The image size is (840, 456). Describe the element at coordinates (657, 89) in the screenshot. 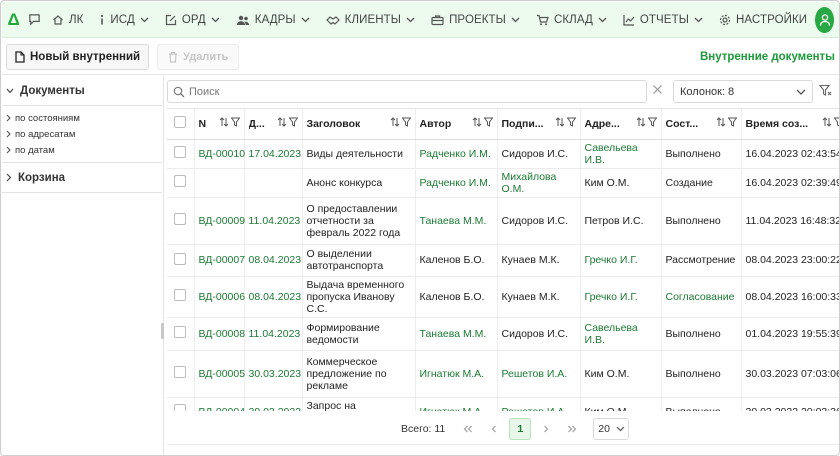

I see `clear-search-icon` at that location.